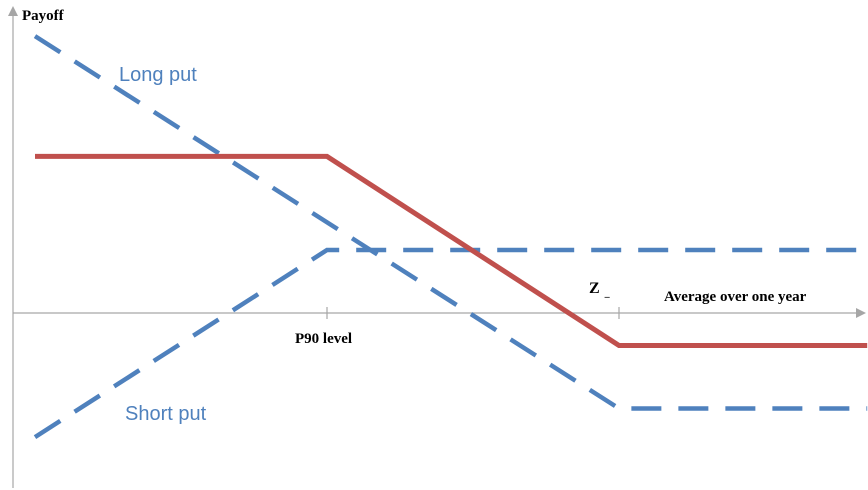  Describe the element at coordinates (594, 288) in the screenshot. I see `tick-label-z-main: Z` at that location.